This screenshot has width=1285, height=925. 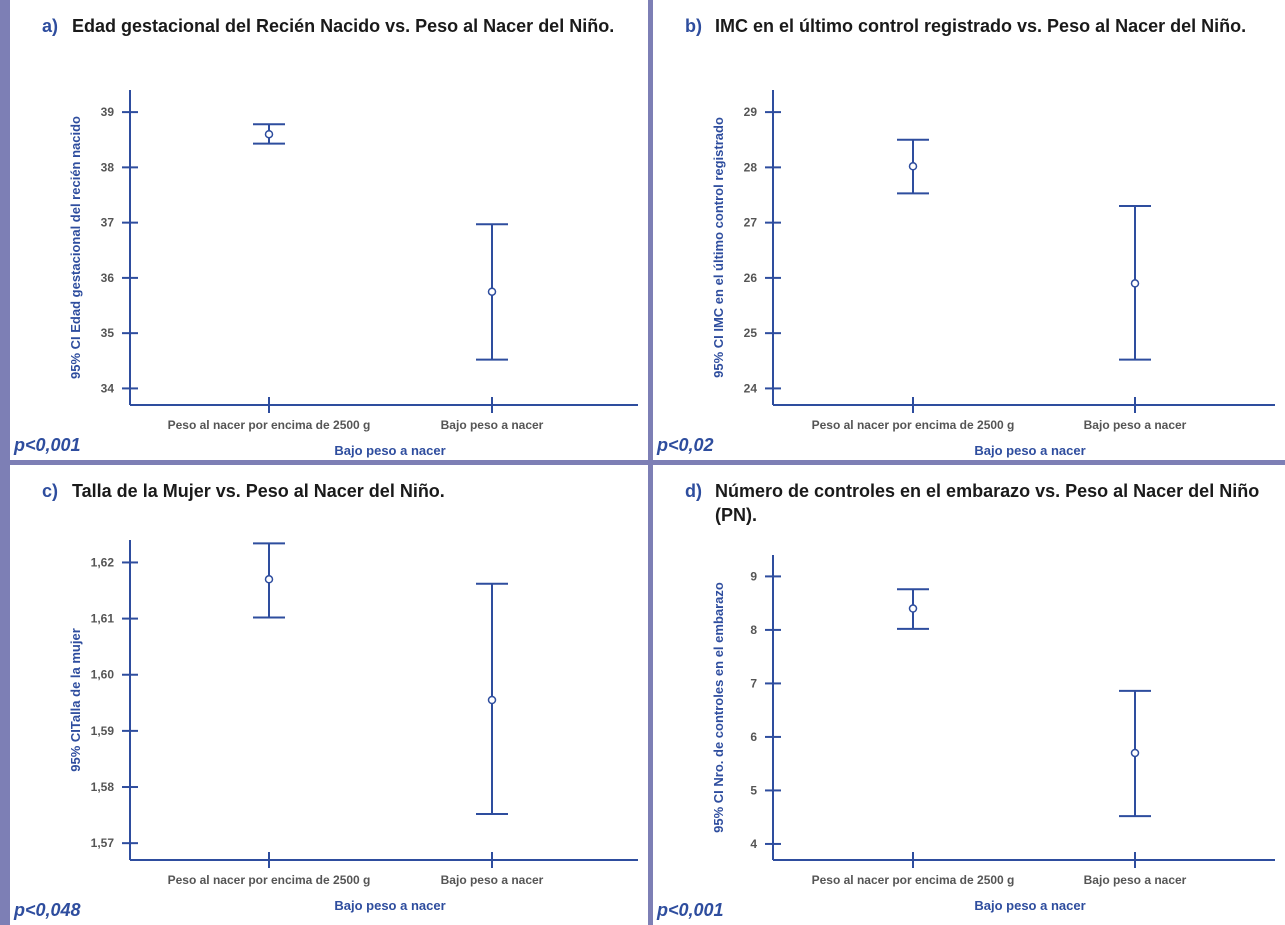 What do you see at coordinates (108, 333) in the screenshot?
I see `y-tick-label: 35` at bounding box center [108, 333].